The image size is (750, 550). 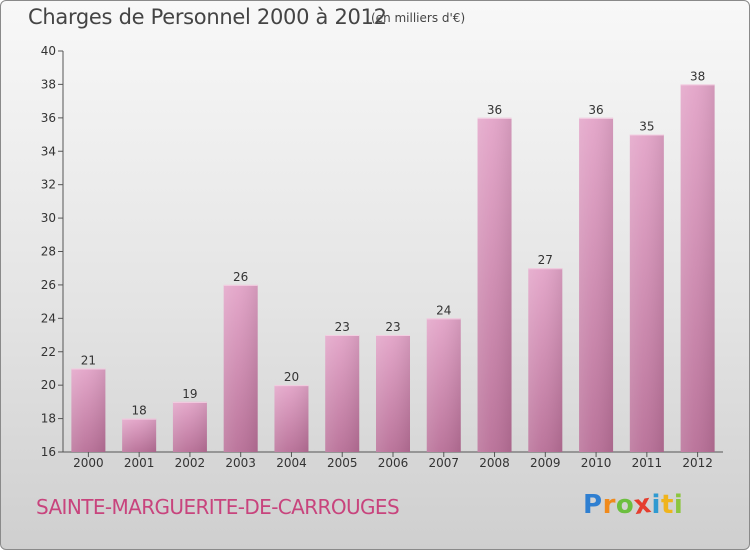 What do you see at coordinates (48, 151) in the screenshot?
I see `y-tick-label: 34` at bounding box center [48, 151].